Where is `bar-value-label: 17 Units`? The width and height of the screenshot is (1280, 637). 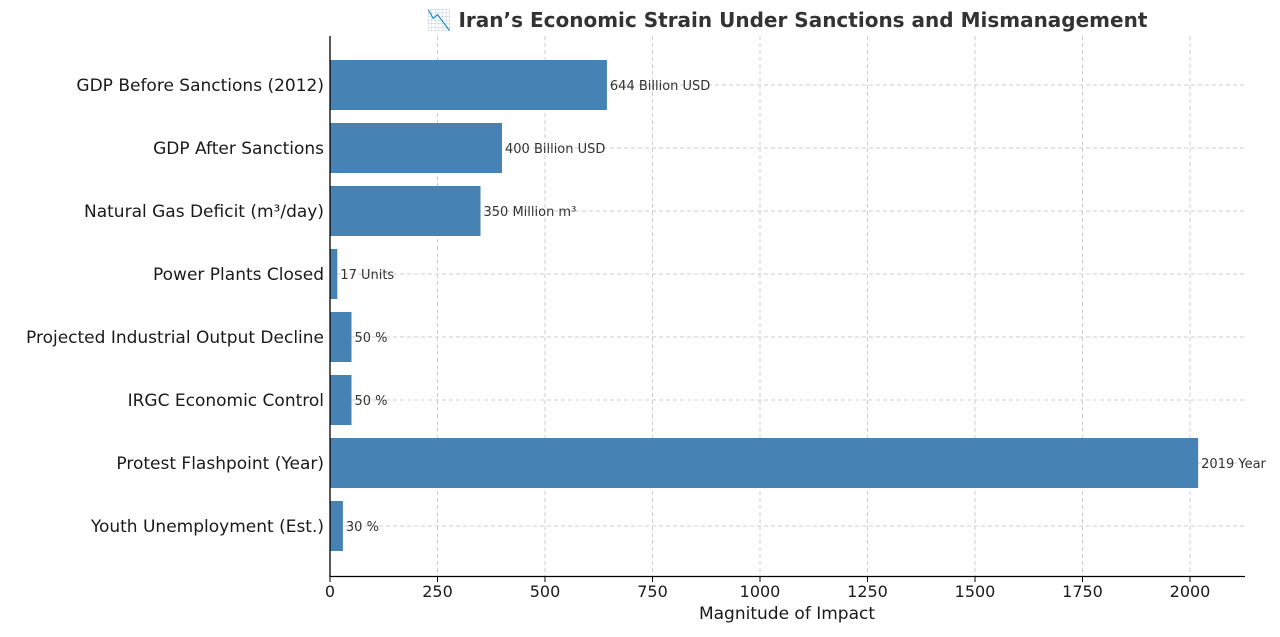 bar-value-label: 17 Units is located at coordinates (367, 275).